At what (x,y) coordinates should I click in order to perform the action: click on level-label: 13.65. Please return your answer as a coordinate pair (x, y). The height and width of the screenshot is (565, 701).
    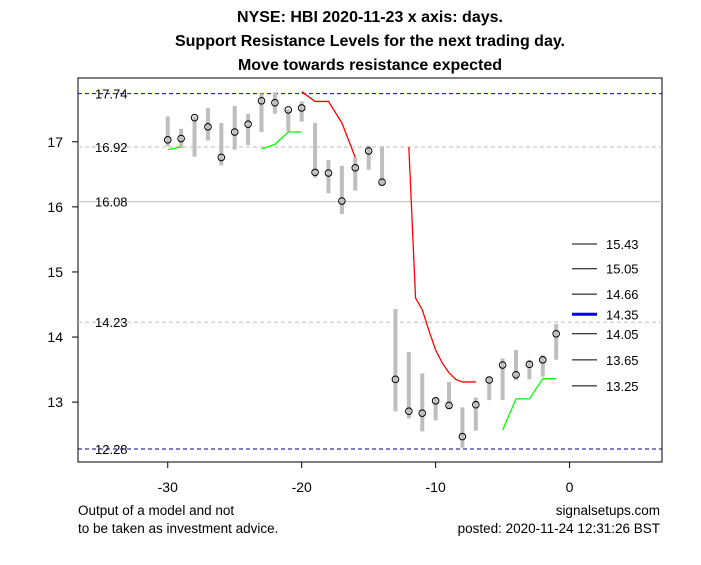
    Looking at the image, I should click on (622, 360).